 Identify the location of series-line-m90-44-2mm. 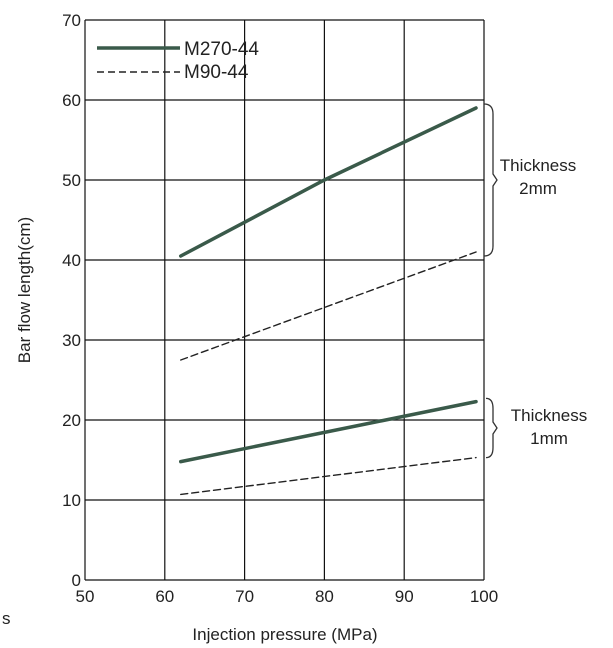
(328, 306).